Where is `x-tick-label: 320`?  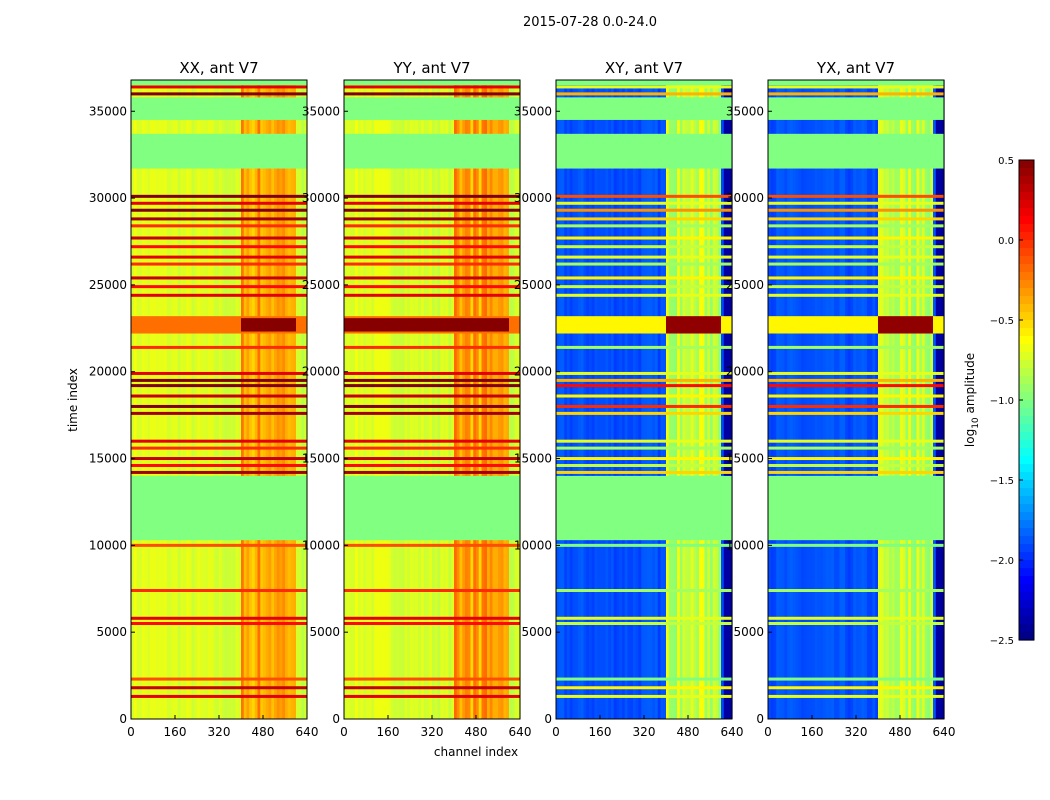
x-tick-label: 320 is located at coordinates (432, 732).